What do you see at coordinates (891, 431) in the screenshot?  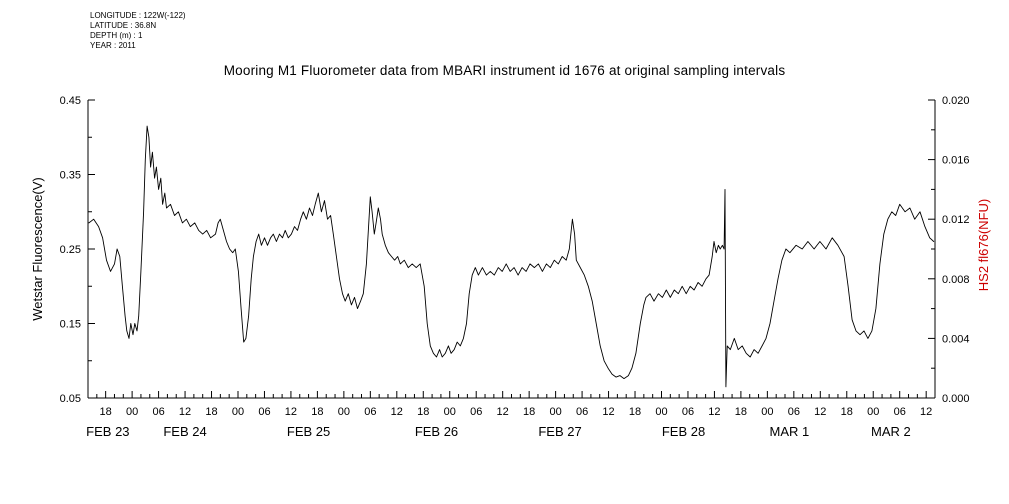 I see `x-date-label: MAR 2` at bounding box center [891, 431].